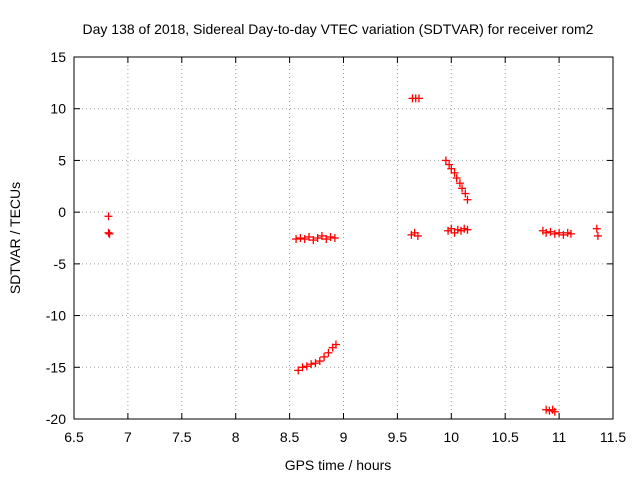  Describe the element at coordinates (62, 212) in the screenshot. I see `y-tick-label: 0` at that location.